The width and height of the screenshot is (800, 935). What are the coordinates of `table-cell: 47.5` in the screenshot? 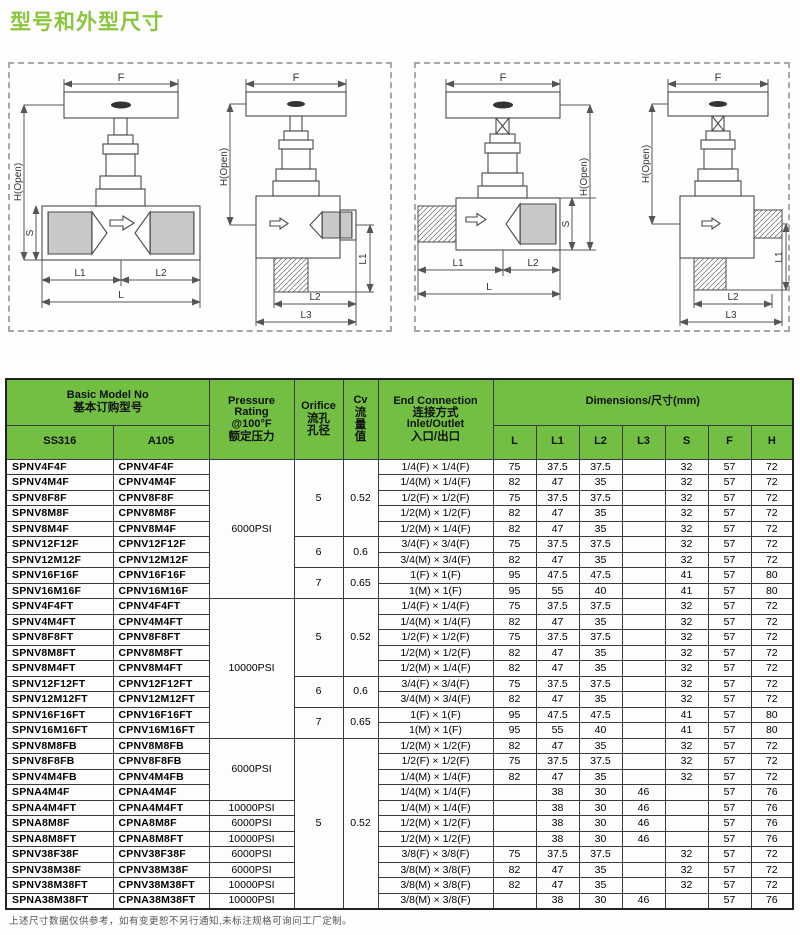 It's located at (600, 714).